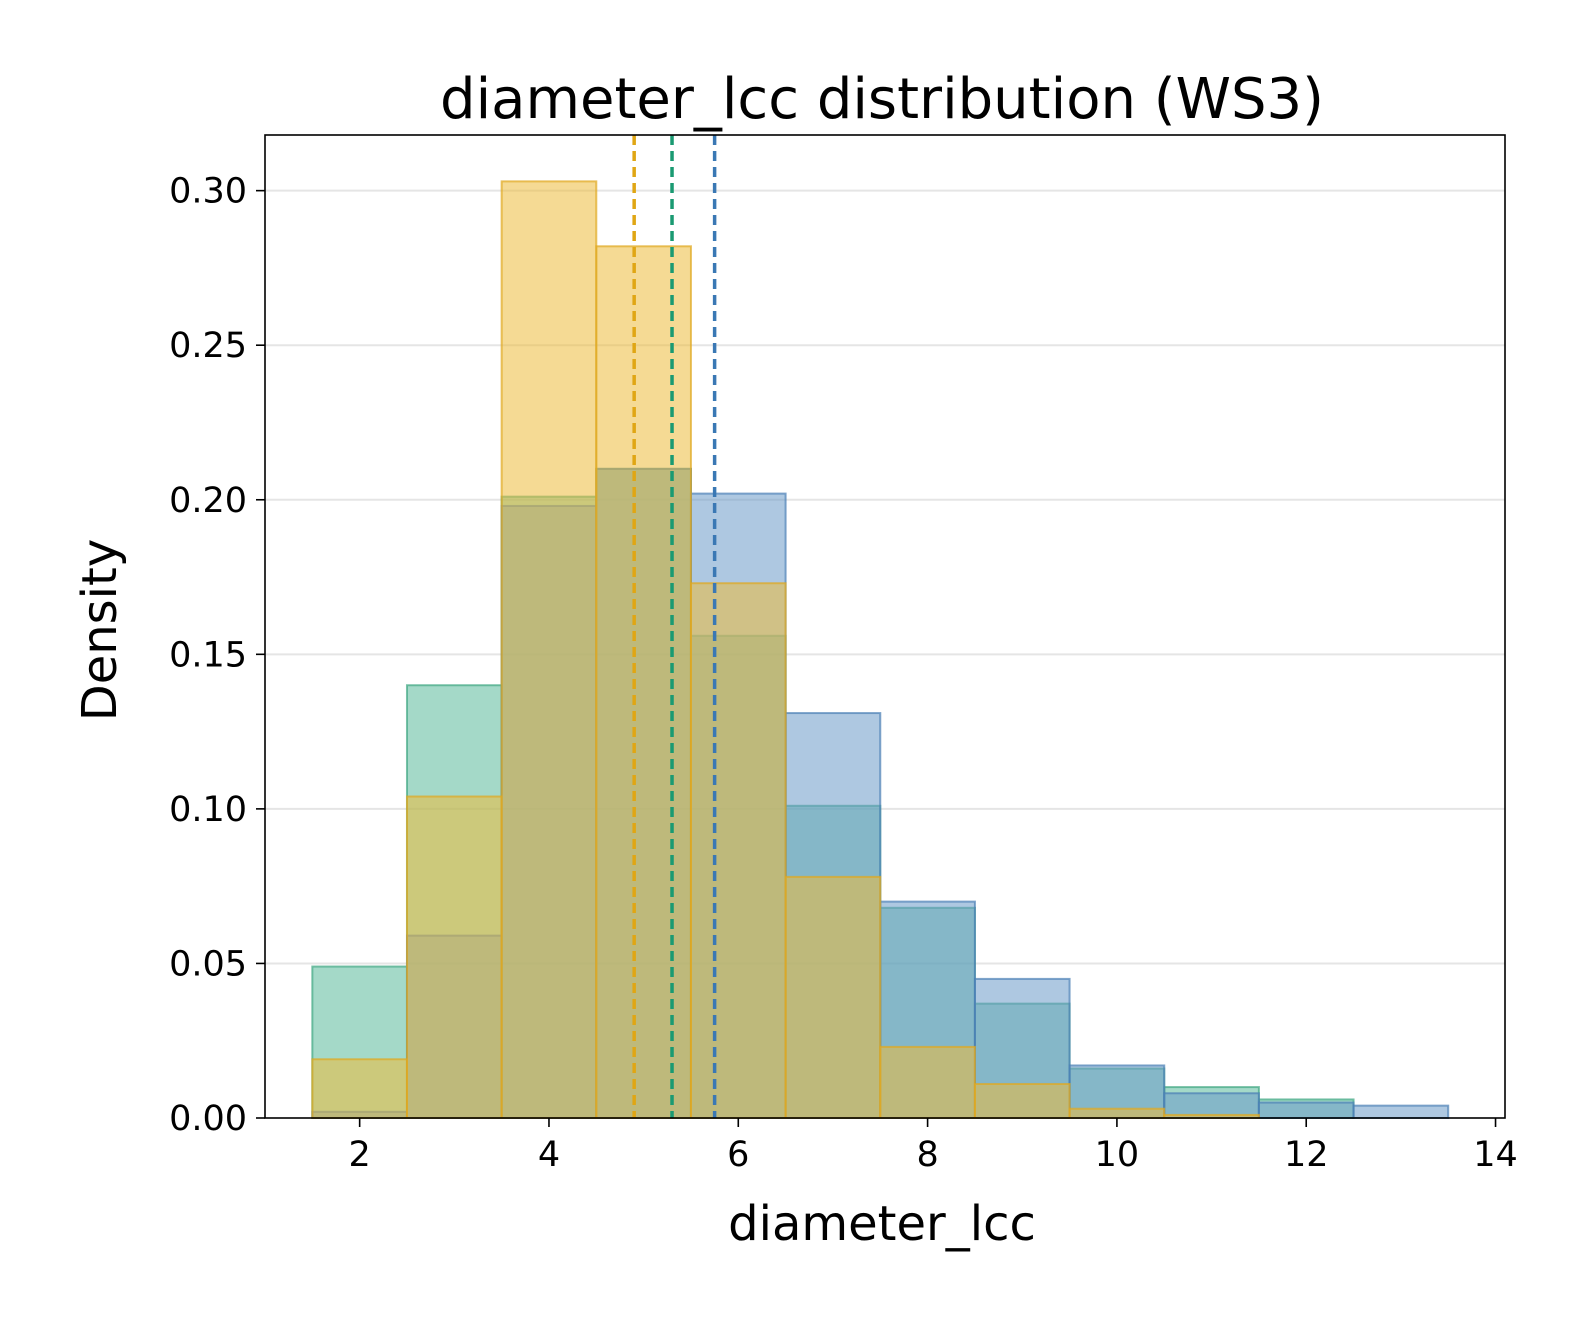 The height and width of the screenshot is (1320, 1584). Describe the element at coordinates (882, 99) in the screenshot. I see `chart-title: diameter_lcc distribution (WS3)` at that location.